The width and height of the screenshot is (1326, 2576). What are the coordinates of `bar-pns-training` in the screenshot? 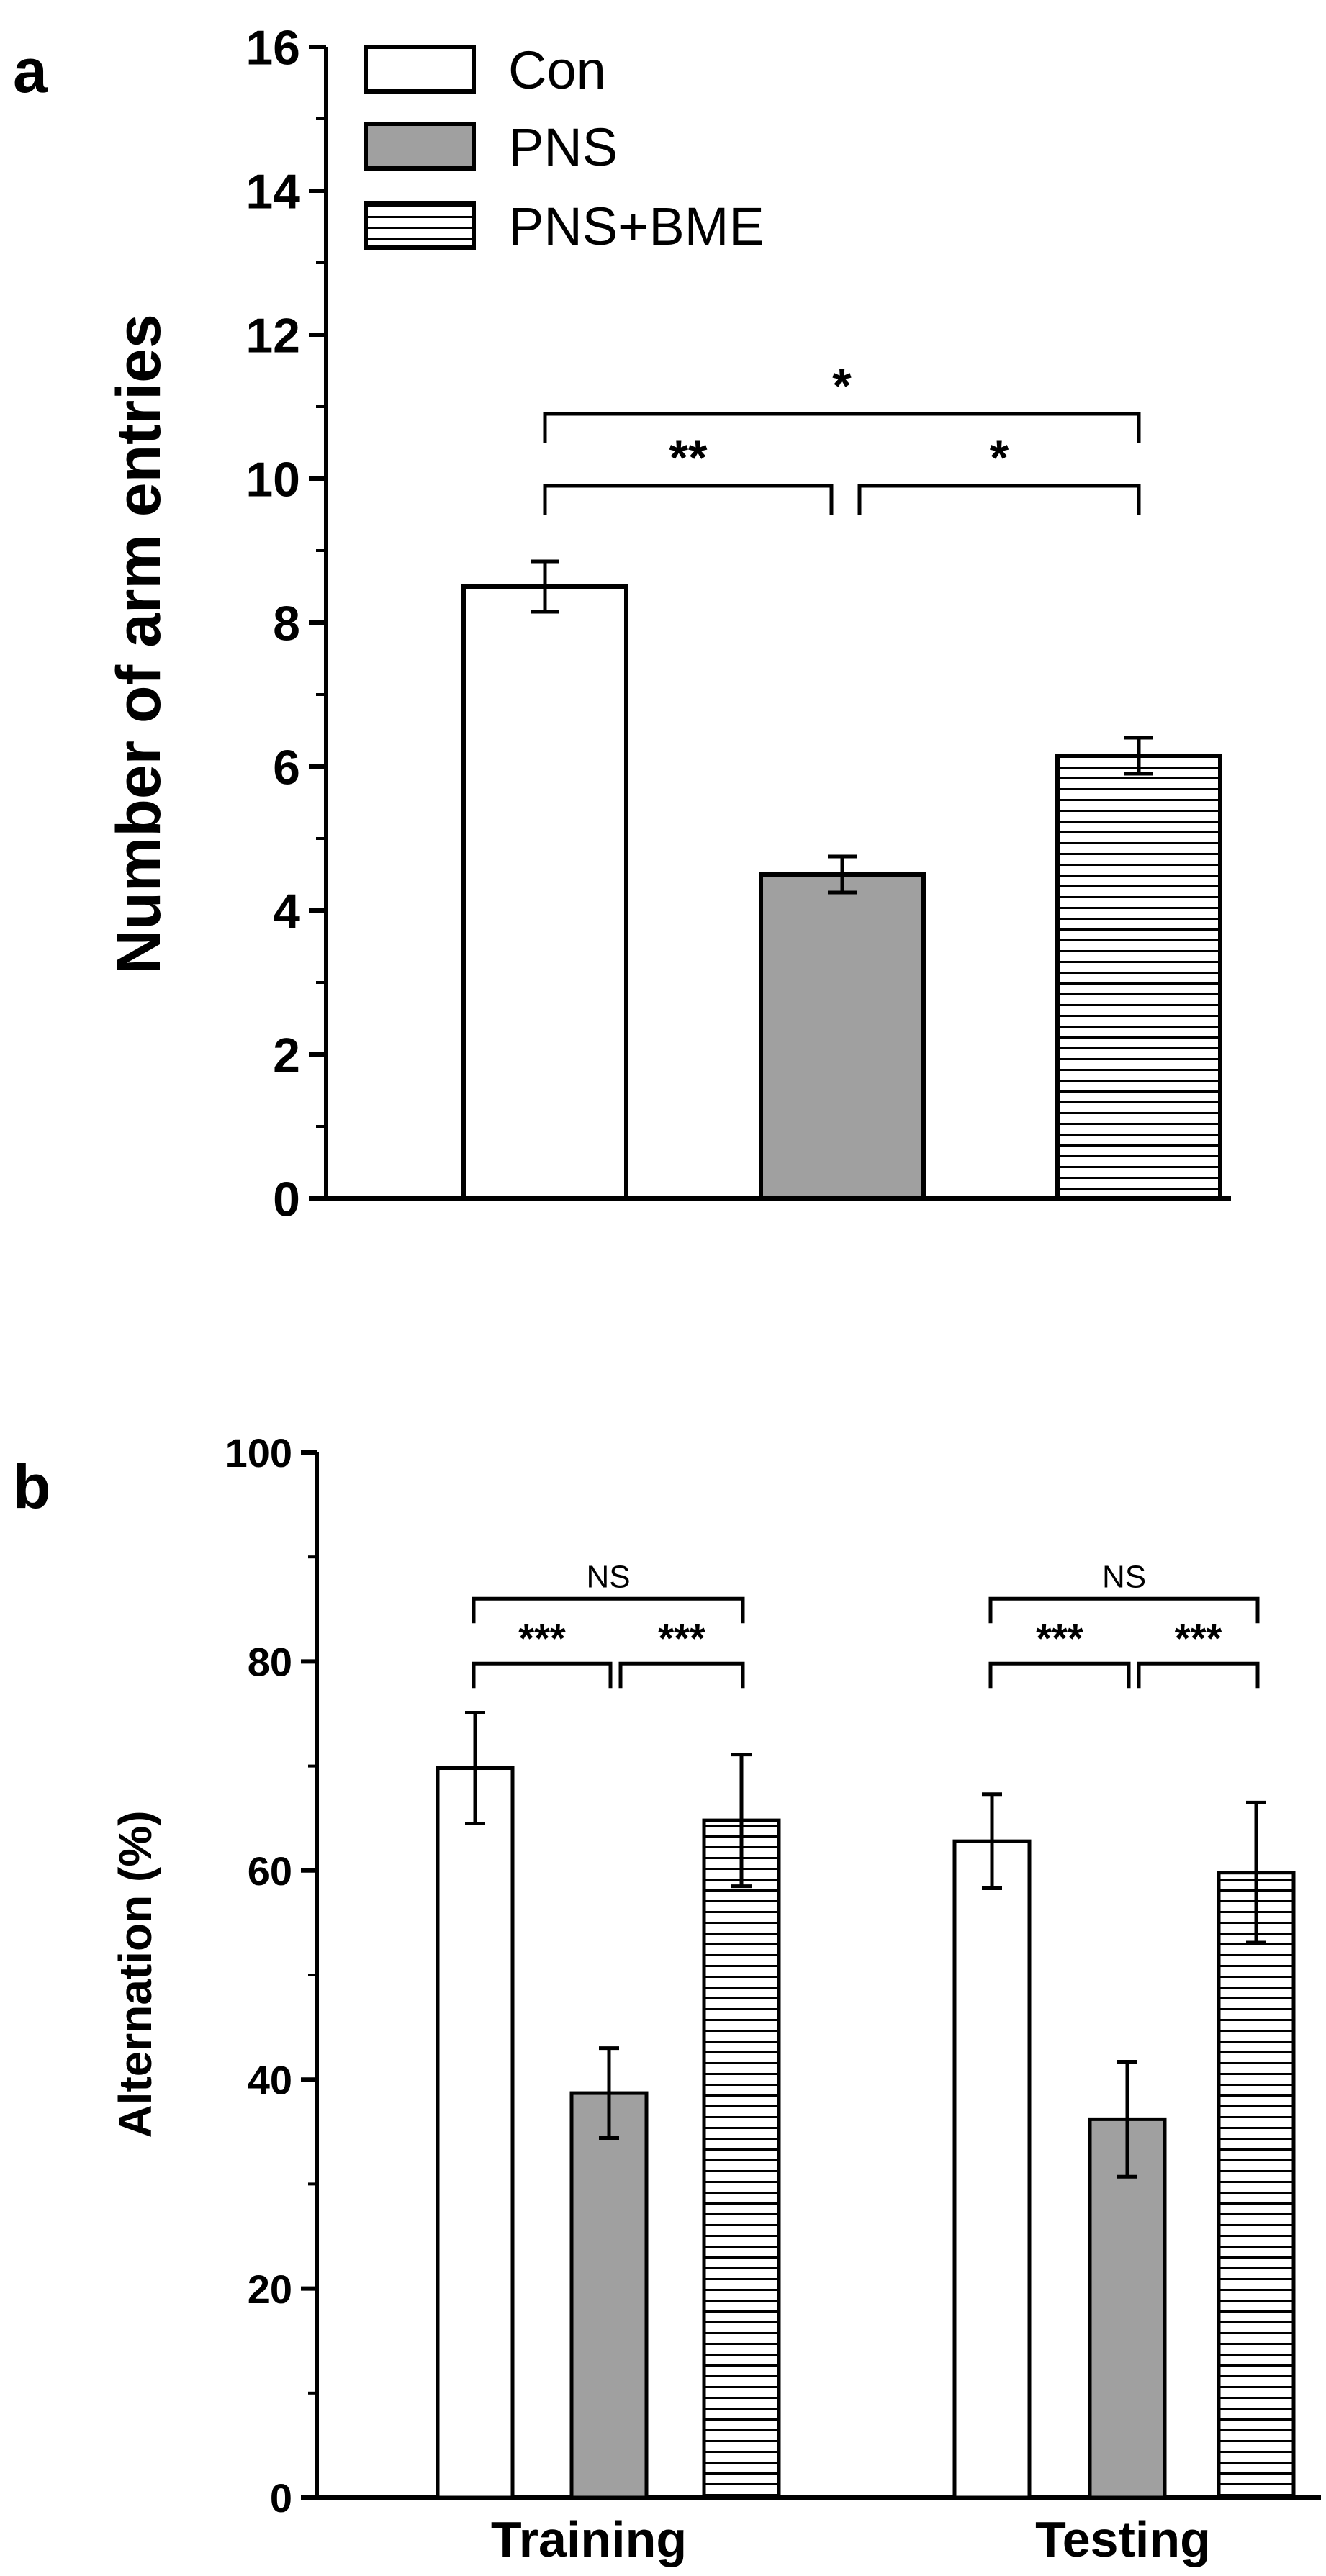 It's located at (609, 2295).